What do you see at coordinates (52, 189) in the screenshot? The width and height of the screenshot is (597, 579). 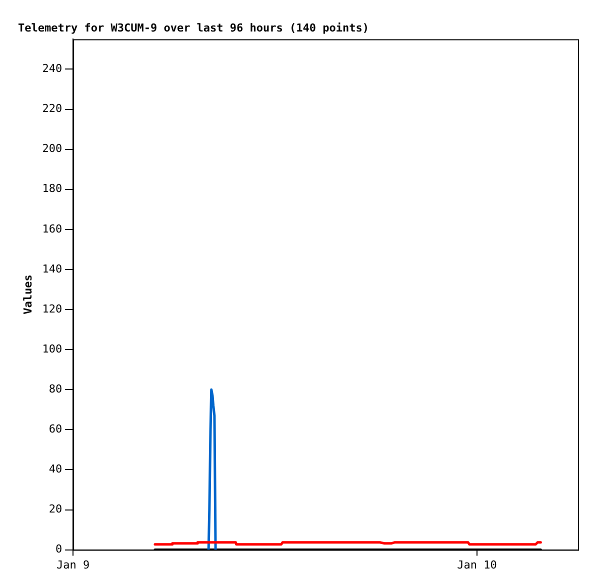 I see `y-tick-label: 180` at bounding box center [52, 189].